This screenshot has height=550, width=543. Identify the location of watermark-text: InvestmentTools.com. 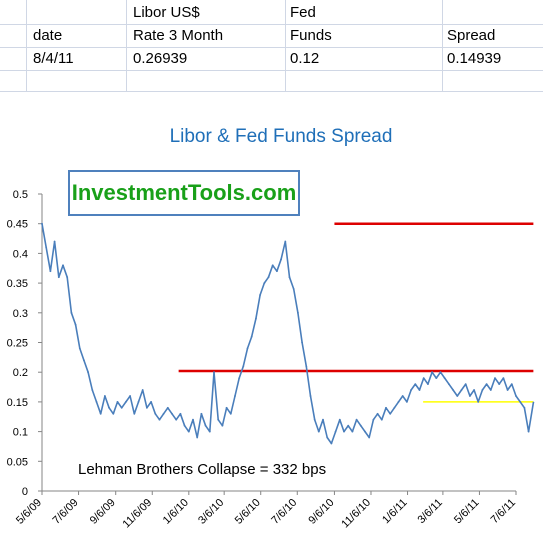
(184, 192).